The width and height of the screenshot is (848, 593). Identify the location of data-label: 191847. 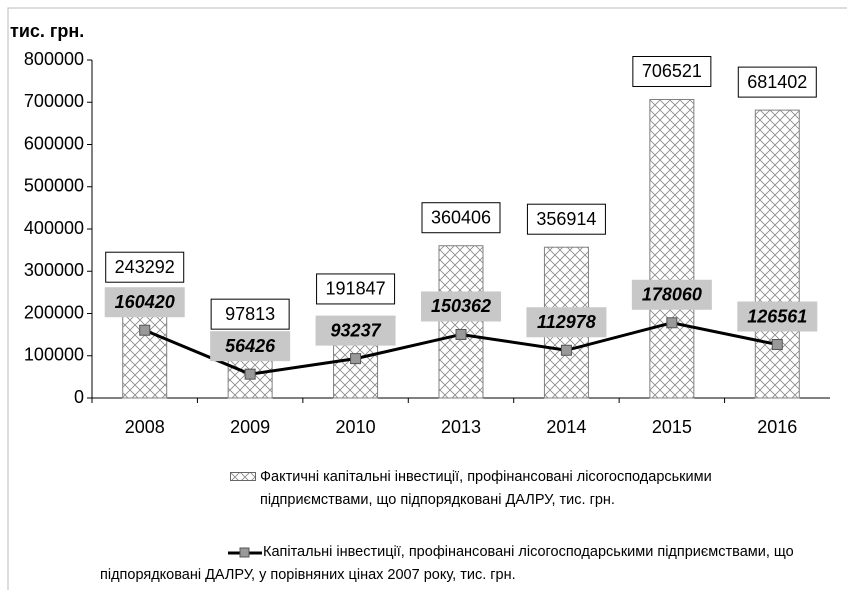
(356, 289).